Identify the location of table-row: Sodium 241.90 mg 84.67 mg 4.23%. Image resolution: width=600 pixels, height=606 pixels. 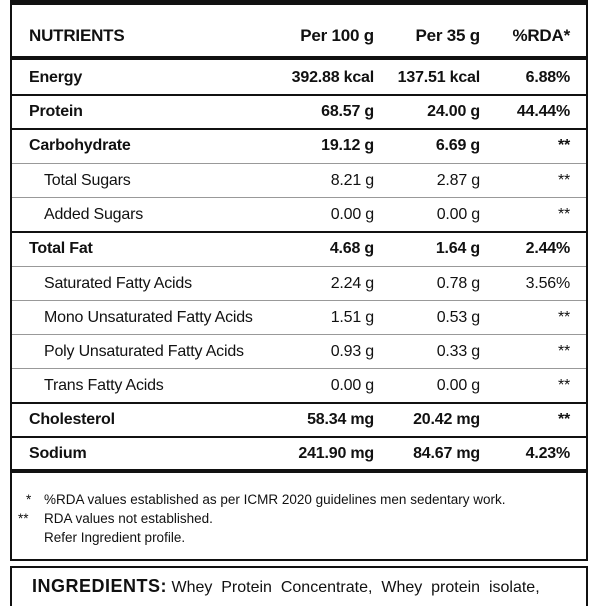
(299, 454).